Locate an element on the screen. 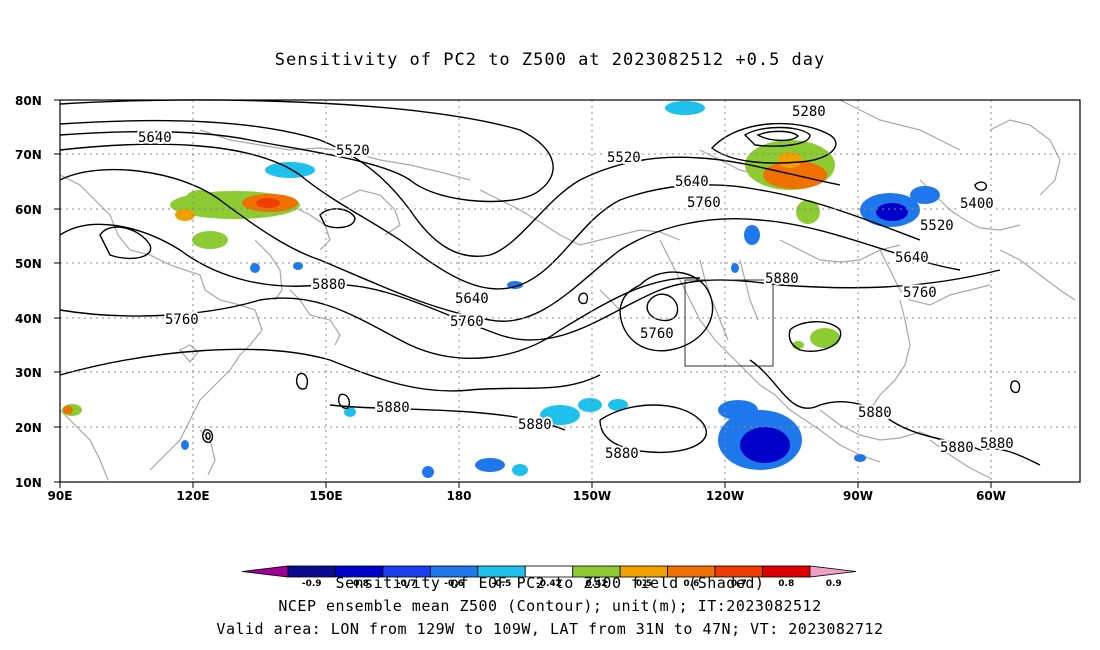 The height and width of the screenshot is (650, 1100). longitude-labels: 90E 120E 150E 180 150W 120W 90W 60W is located at coordinates (527, 496).